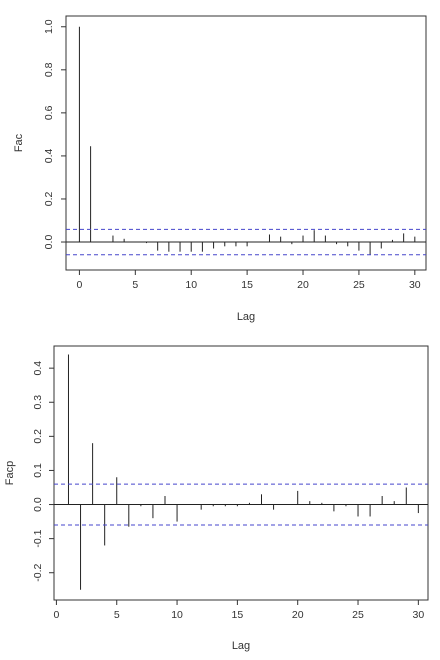 This screenshot has width=440, height=660. Describe the element at coordinates (49, 26) in the screenshot. I see `y-tick-label: 1.0` at that location.